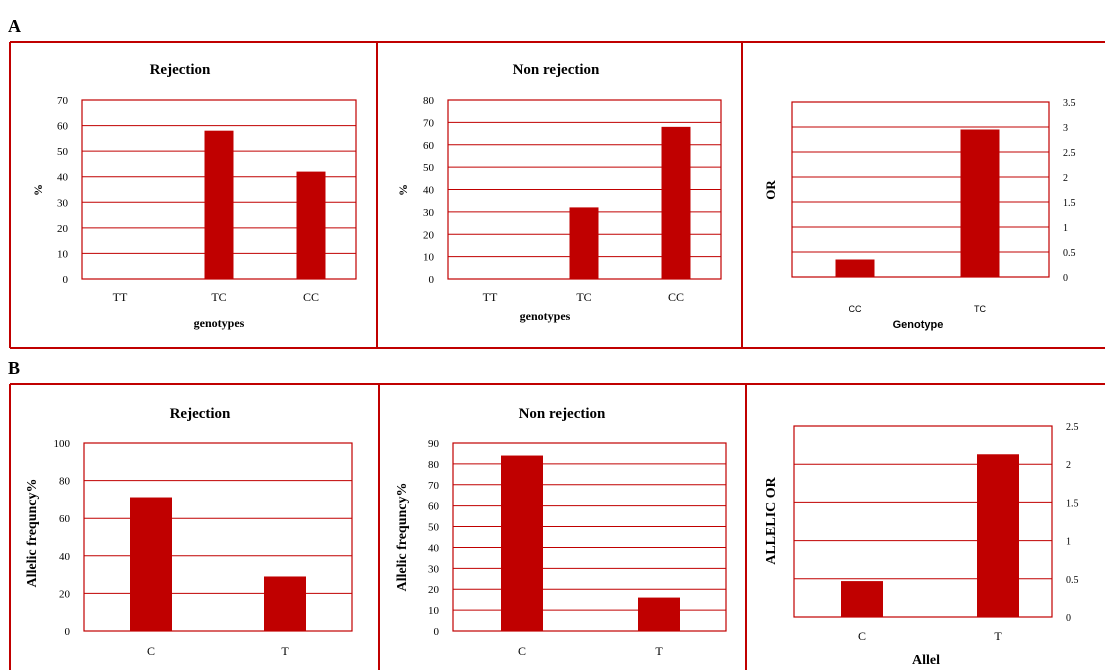 The width and height of the screenshot is (1105, 670). What do you see at coordinates (434, 444) in the screenshot?
I see `y-tick-label: 90` at bounding box center [434, 444].